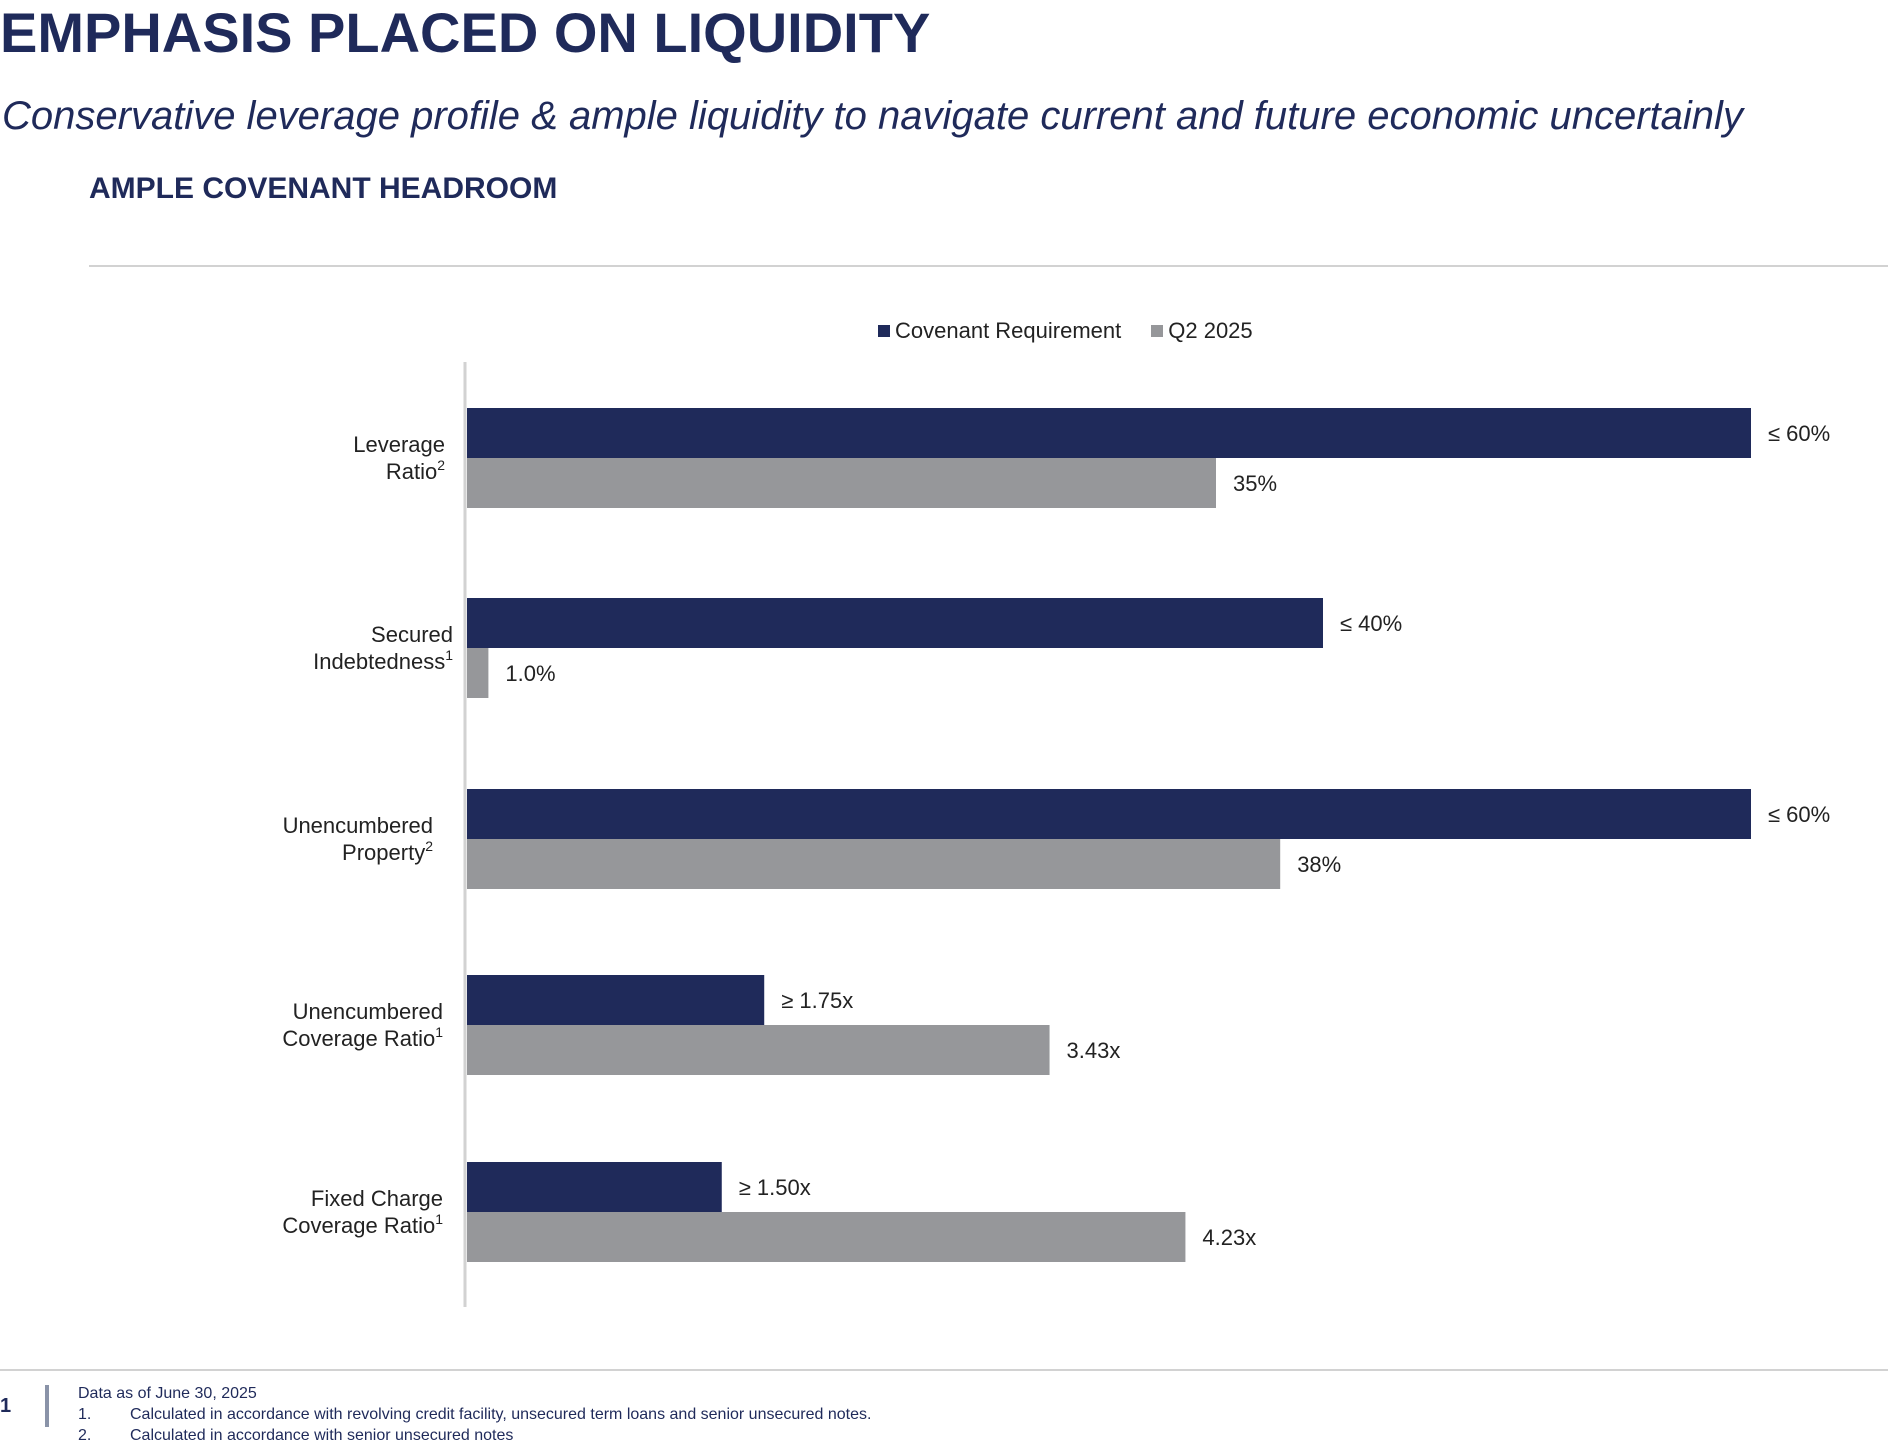  Describe the element at coordinates (358, 825) in the screenshot. I see `category-label-2-line1: Unencumbered` at that location.